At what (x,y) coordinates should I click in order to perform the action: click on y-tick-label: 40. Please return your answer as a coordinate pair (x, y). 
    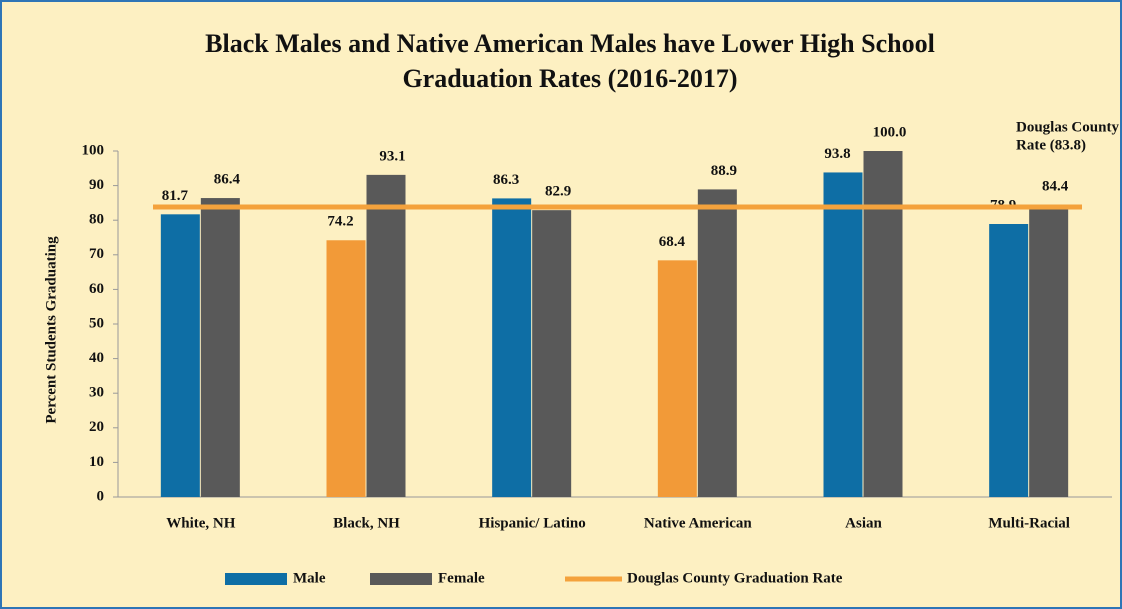
    Looking at the image, I should click on (96, 358).